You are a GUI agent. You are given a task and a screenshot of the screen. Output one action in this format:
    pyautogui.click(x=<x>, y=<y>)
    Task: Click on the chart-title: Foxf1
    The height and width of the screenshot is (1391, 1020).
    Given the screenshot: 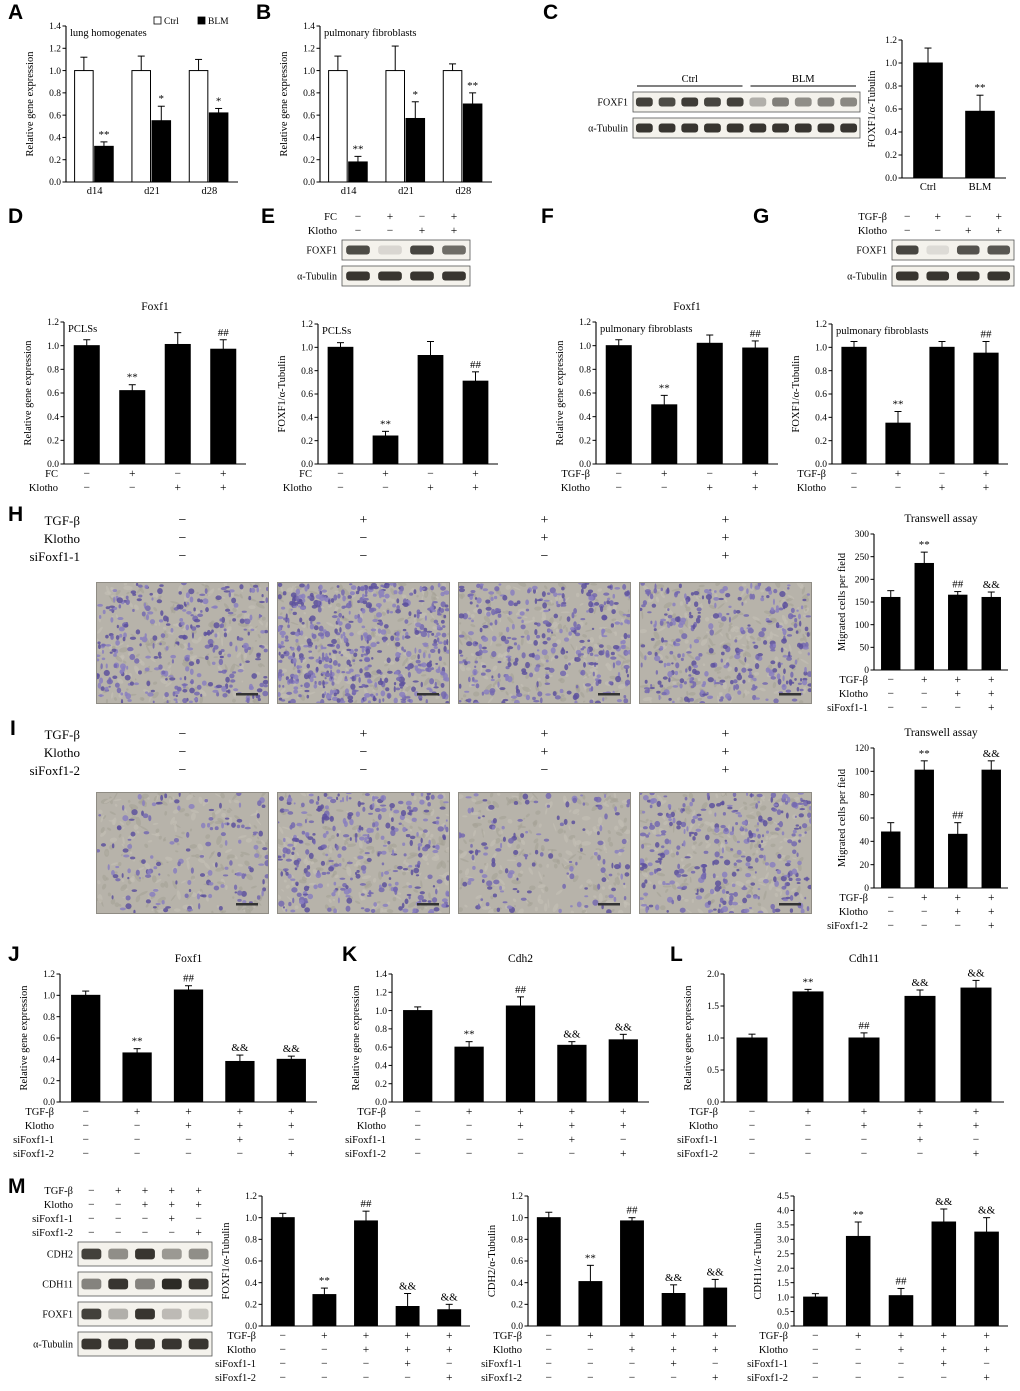 What is the action you would take?
    pyautogui.click(x=155, y=307)
    